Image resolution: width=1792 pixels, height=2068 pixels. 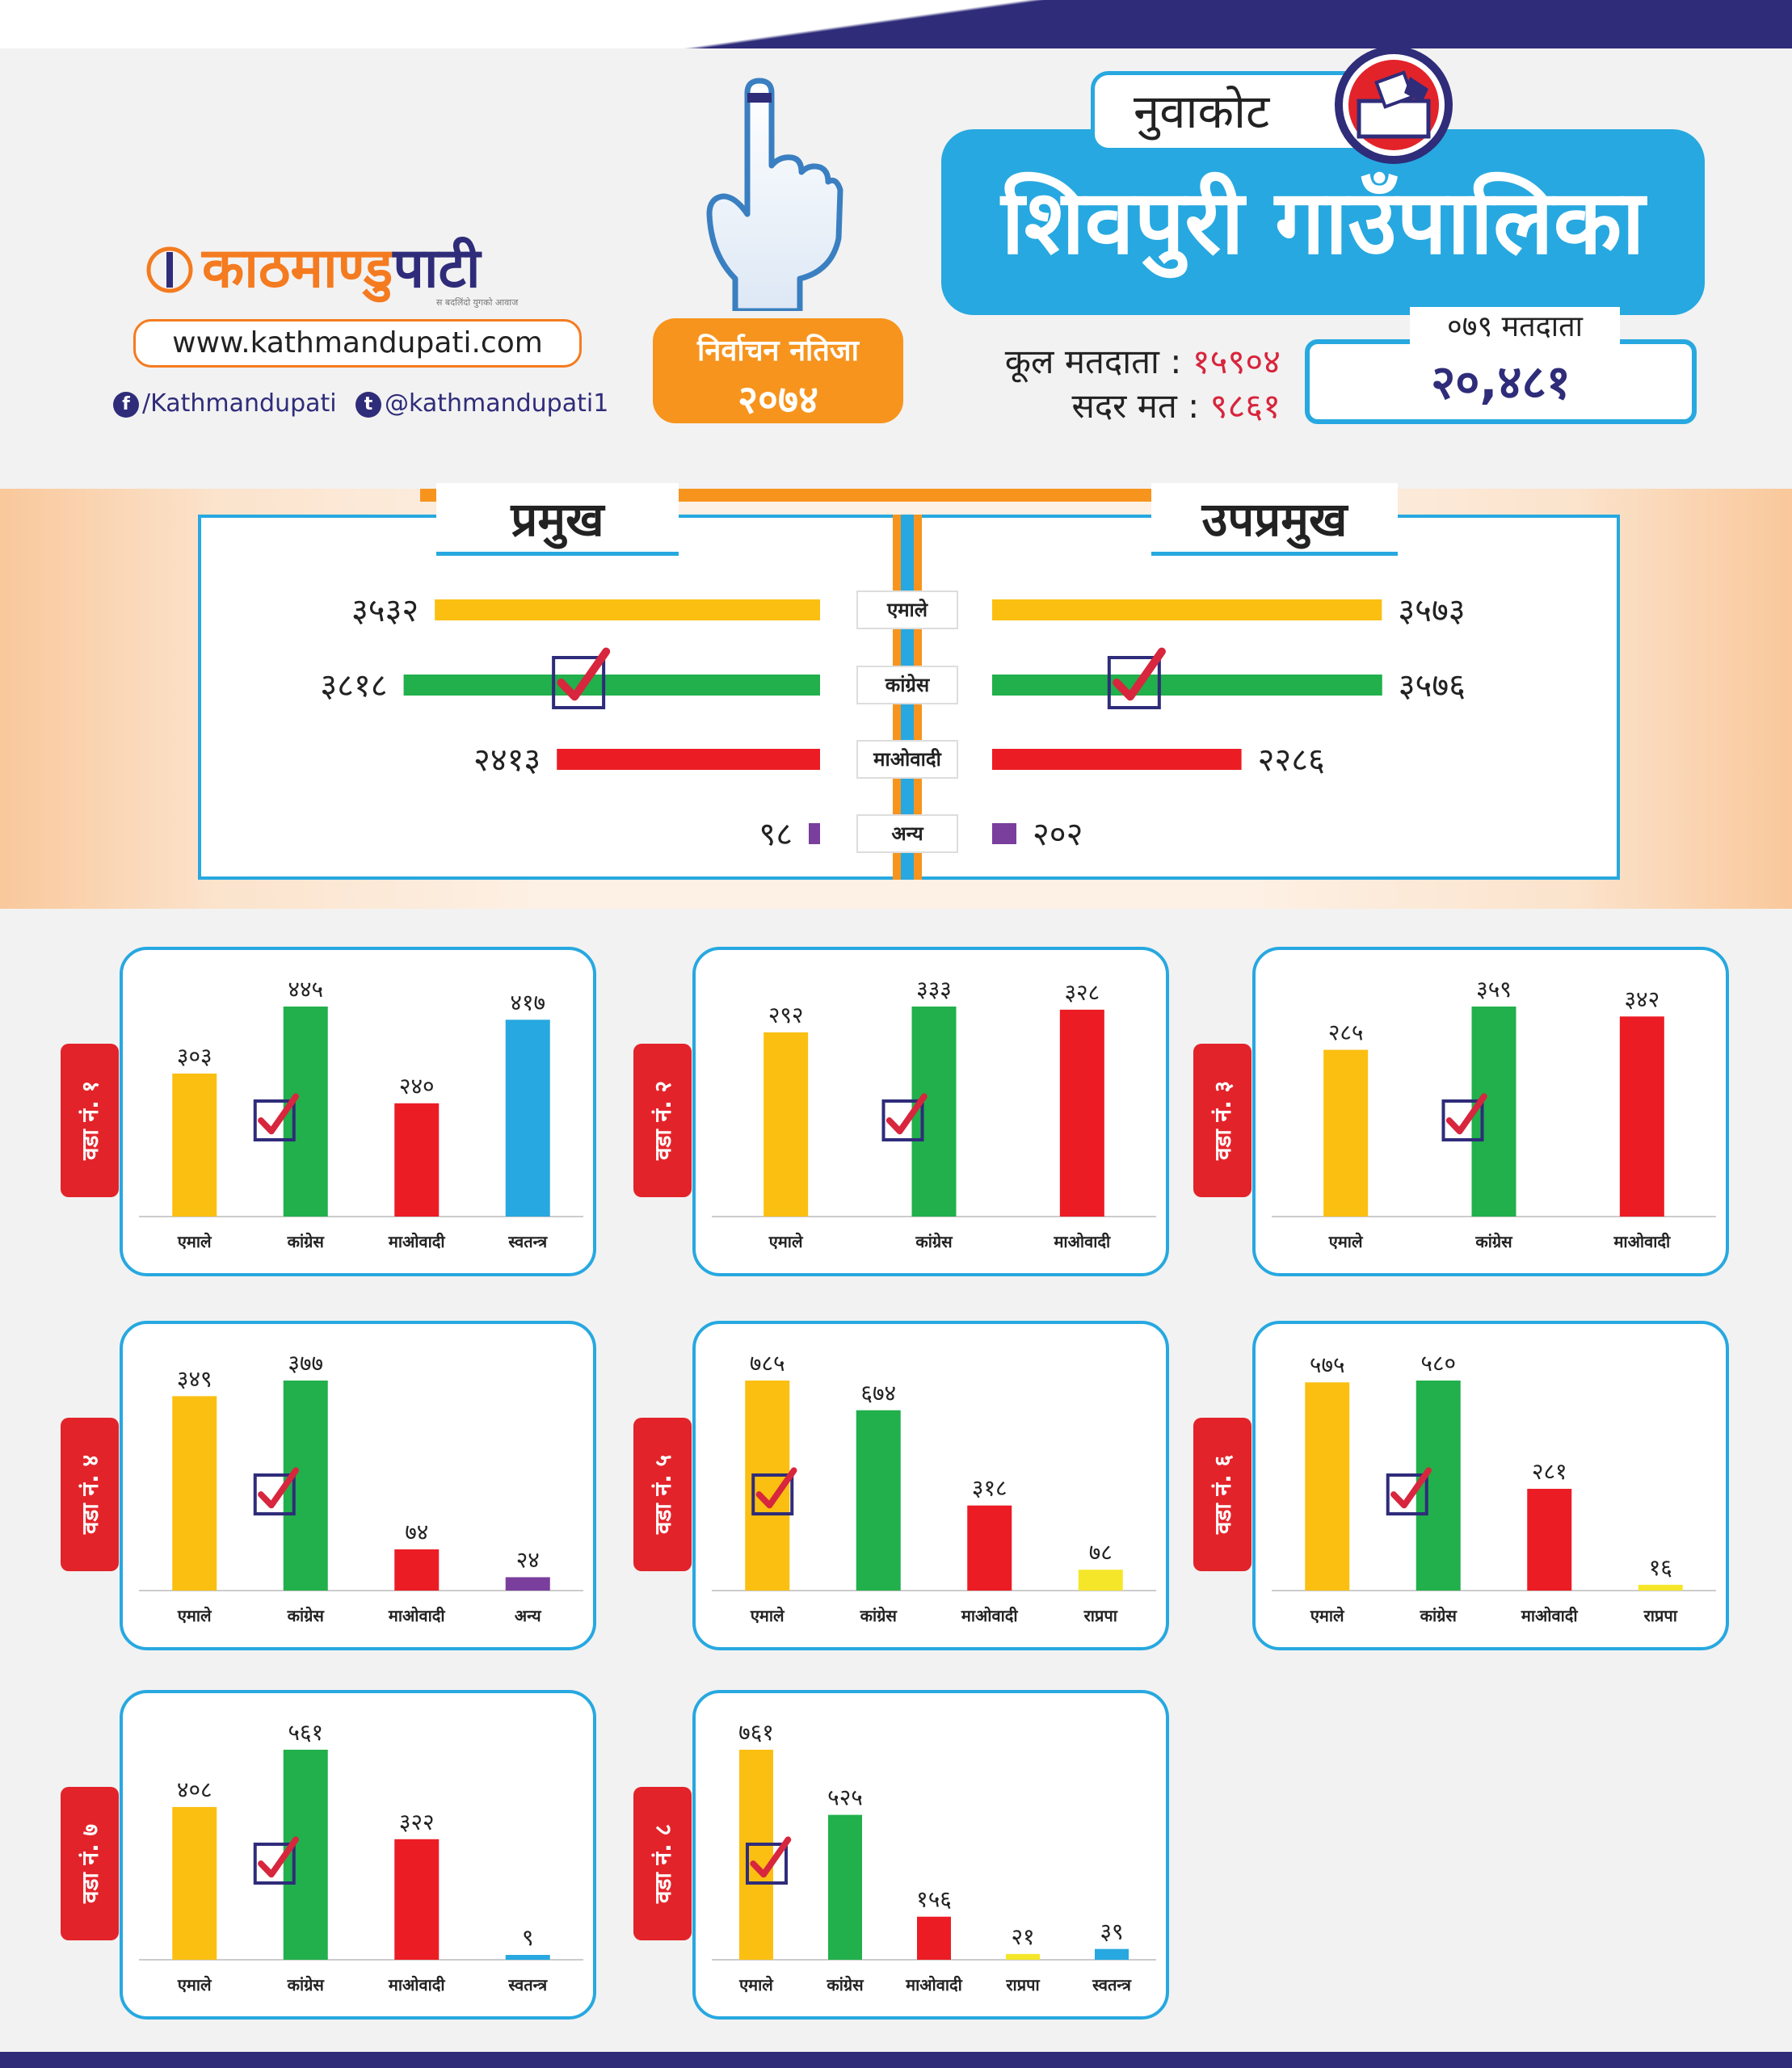 What do you see at coordinates (1222, 1495) in the screenshot?
I see `ward-tab-6: वडा नं. ६` at bounding box center [1222, 1495].